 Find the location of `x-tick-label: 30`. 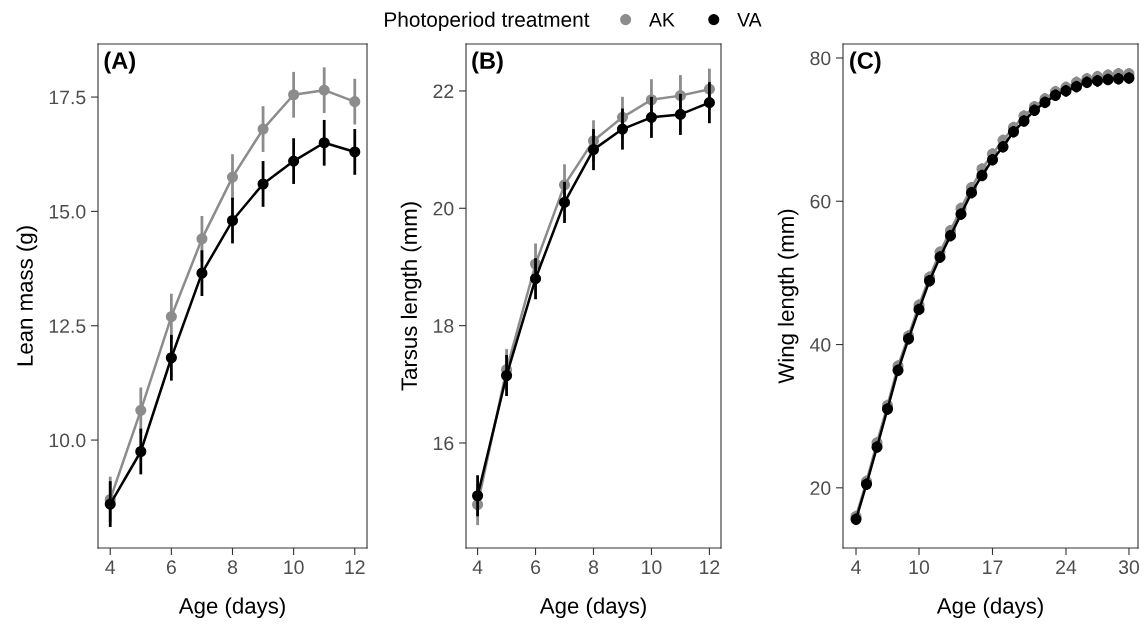

x-tick-label: 30 is located at coordinates (1129, 567).